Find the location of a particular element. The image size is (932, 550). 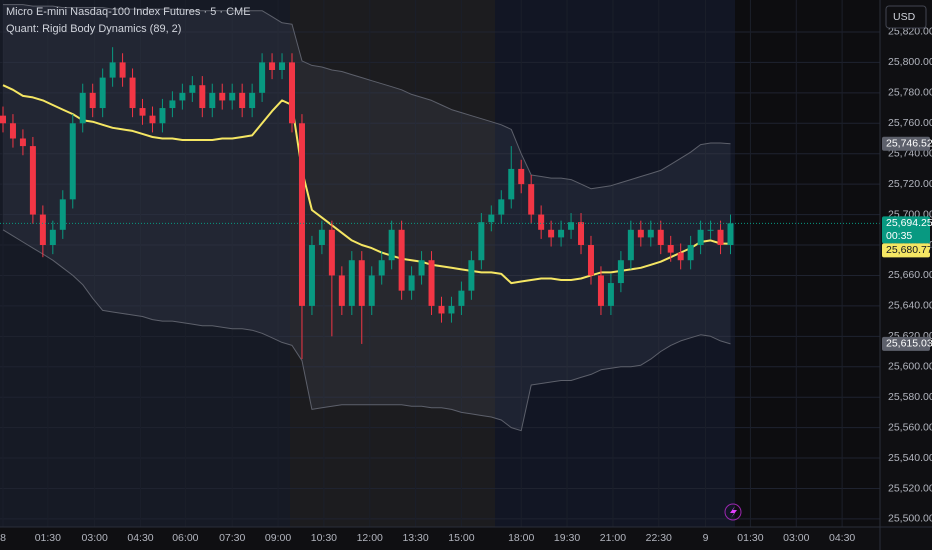

price-badge-label: 25,694.25 is located at coordinates (909, 223).